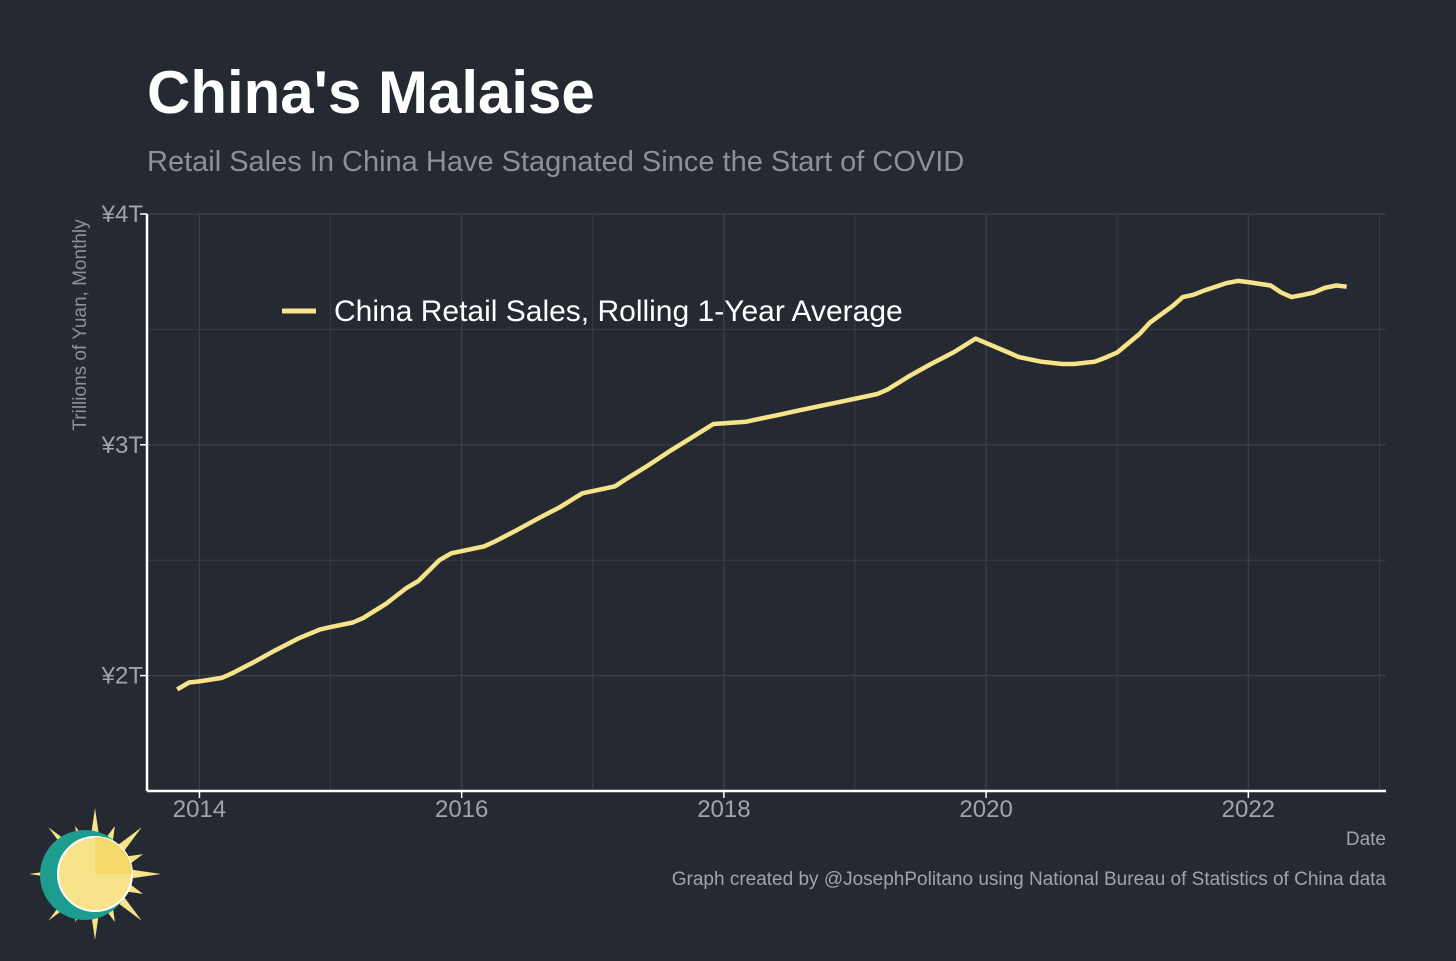  What do you see at coordinates (122, 676) in the screenshot?
I see `y-tick-label: ¥2T` at bounding box center [122, 676].